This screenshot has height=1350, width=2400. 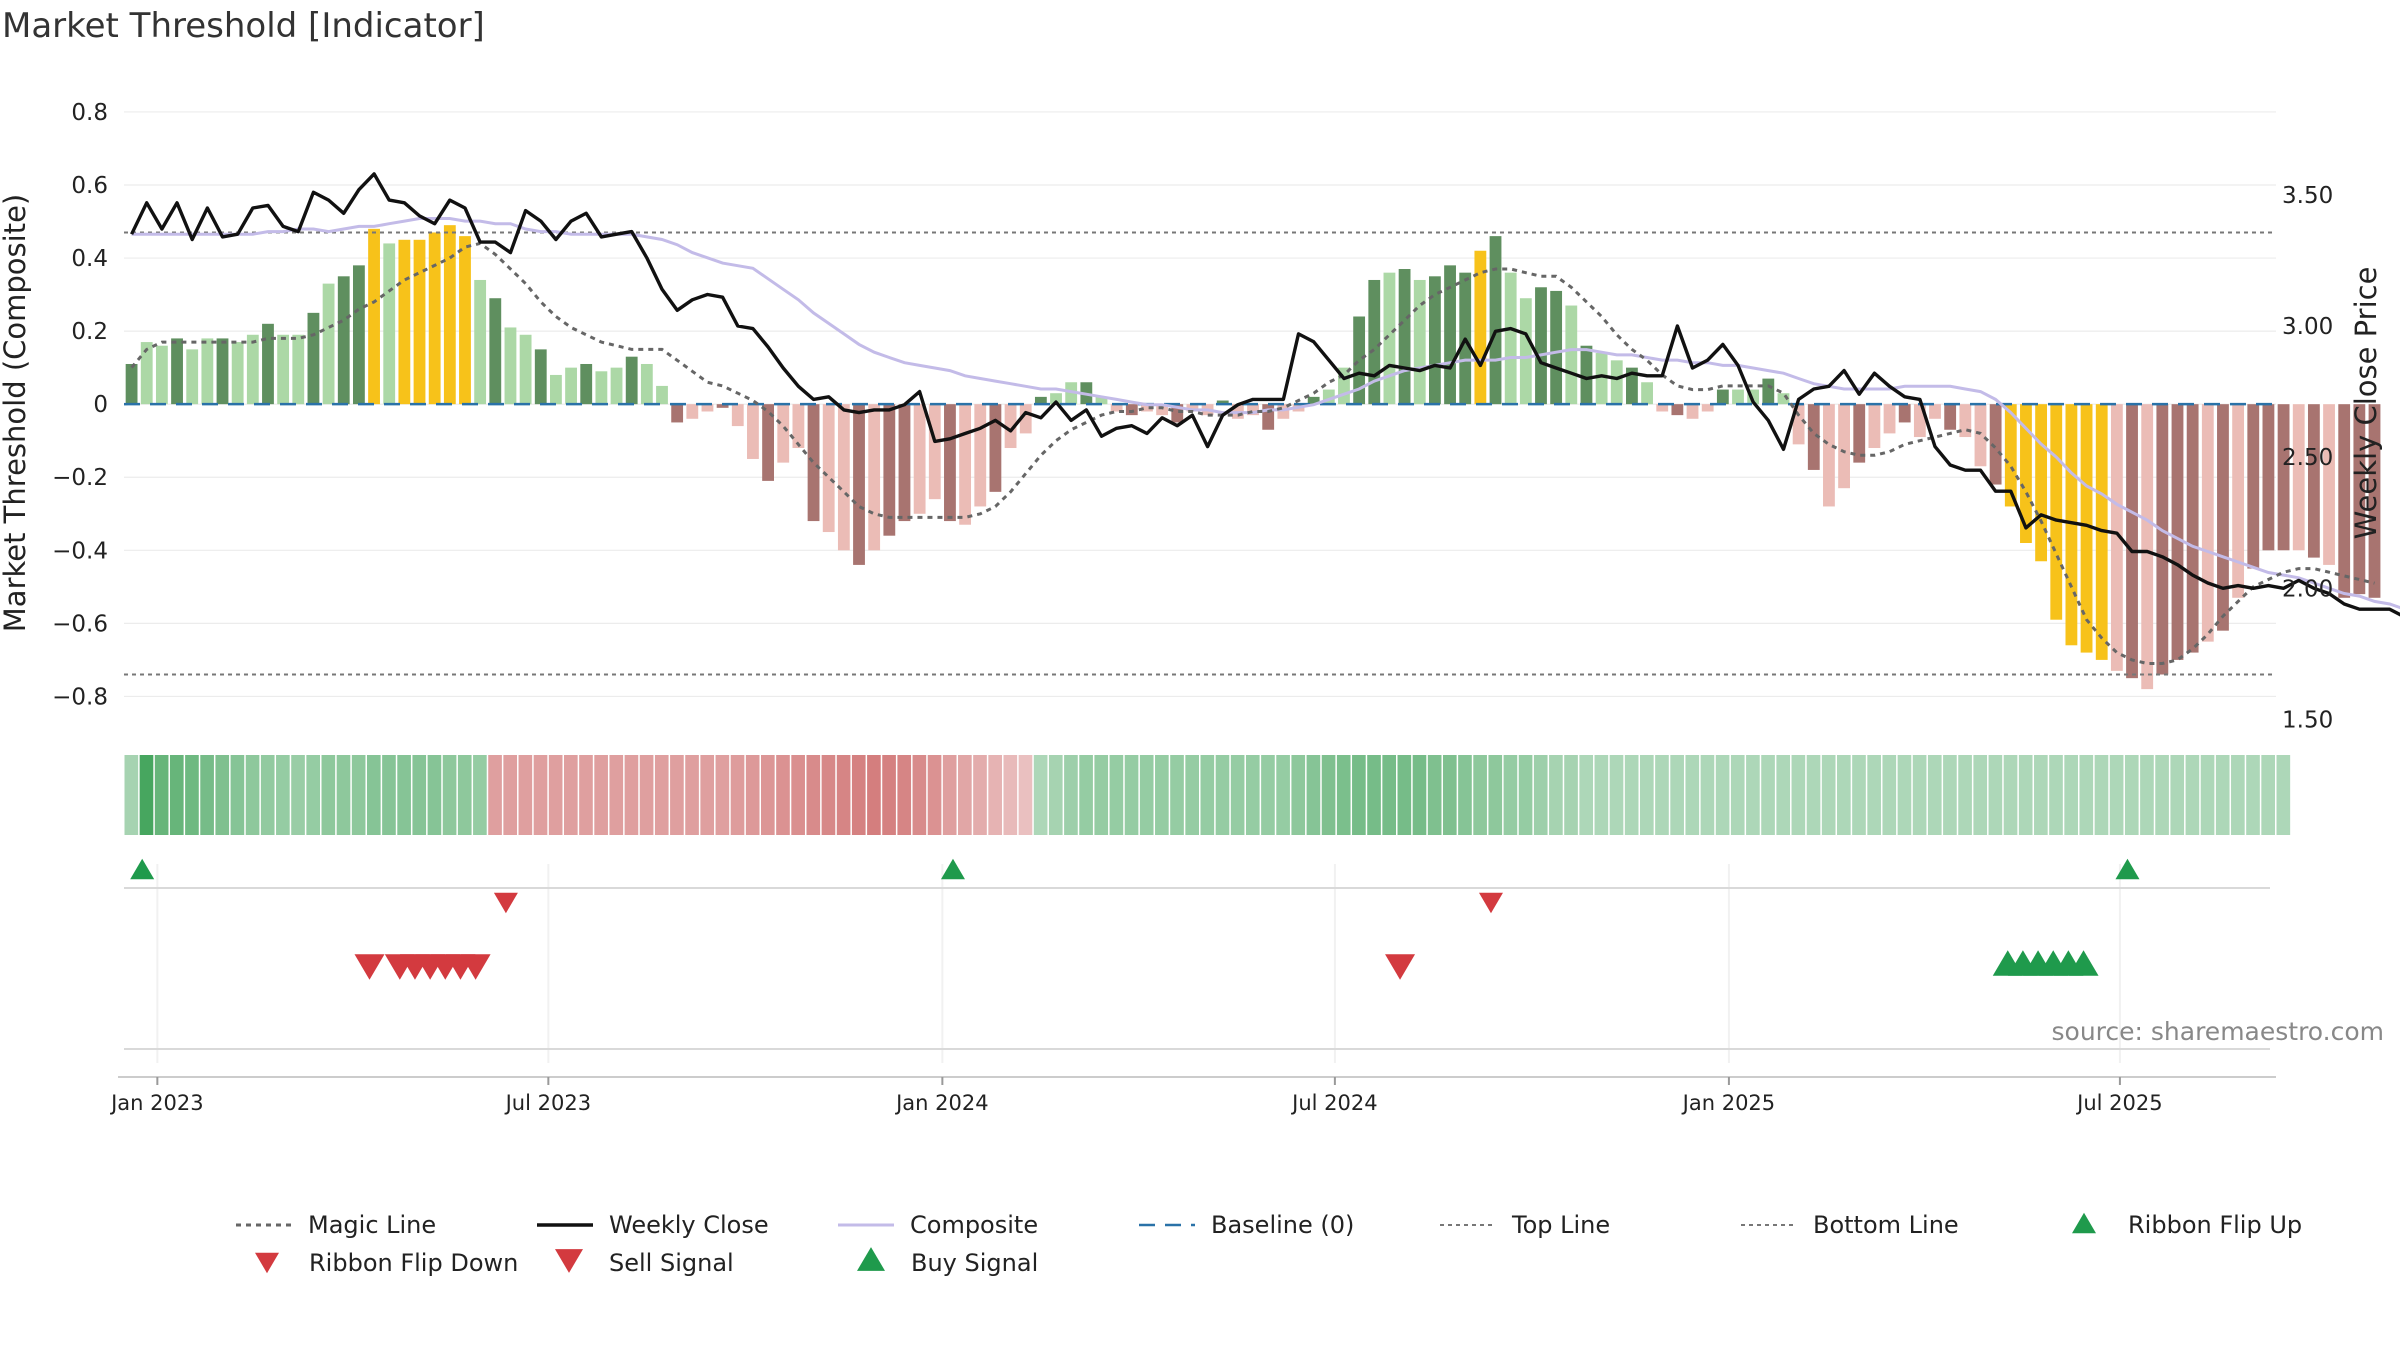 What do you see at coordinates (89, 332) in the screenshot?
I see `y-tick-label: 0.2` at bounding box center [89, 332].